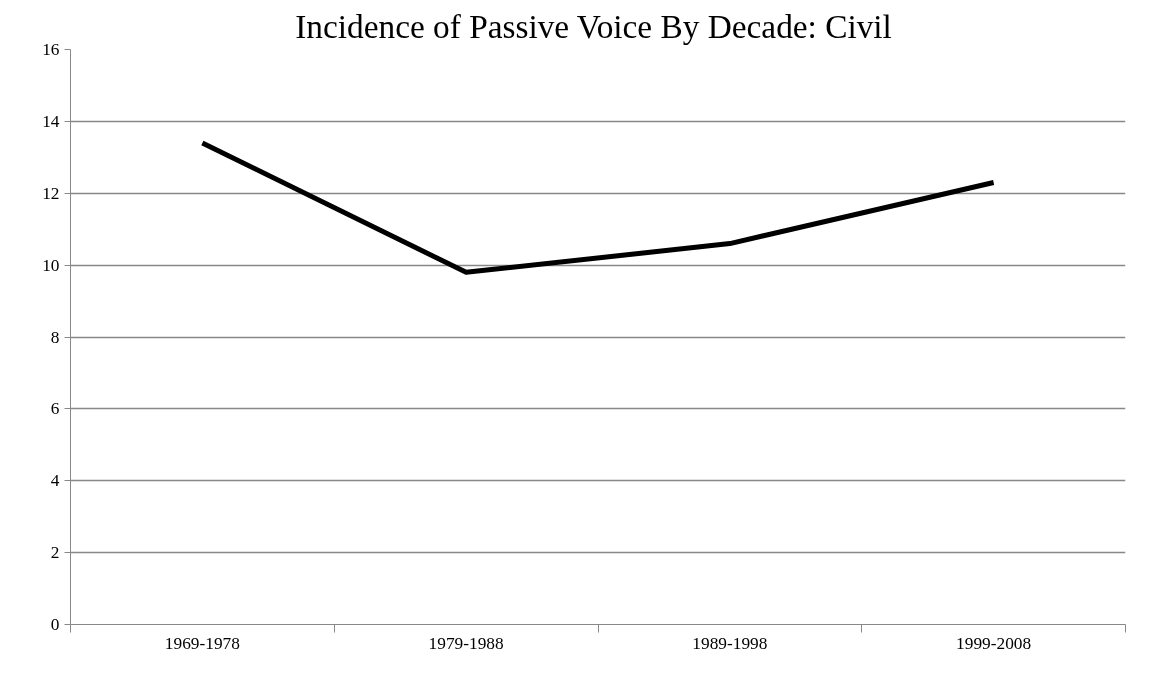 The width and height of the screenshot is (1153, 674). I want to click on chart-title: Incidence of Passive Voice By Decade: Civil, so click(593, 26).